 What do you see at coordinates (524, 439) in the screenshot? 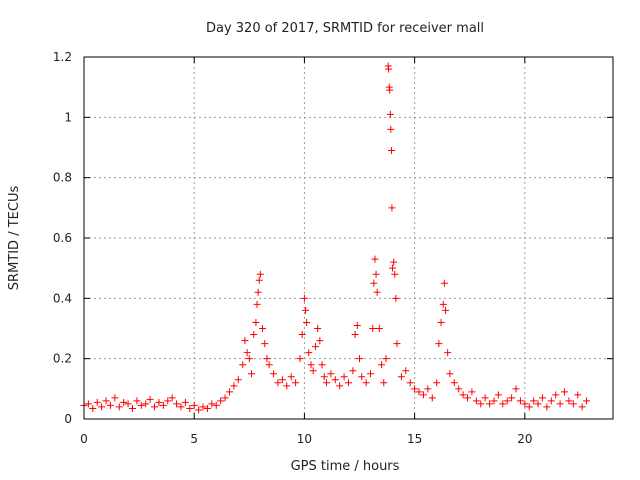
I see `x-tick-label: 20` at bounding box center [524, 439].